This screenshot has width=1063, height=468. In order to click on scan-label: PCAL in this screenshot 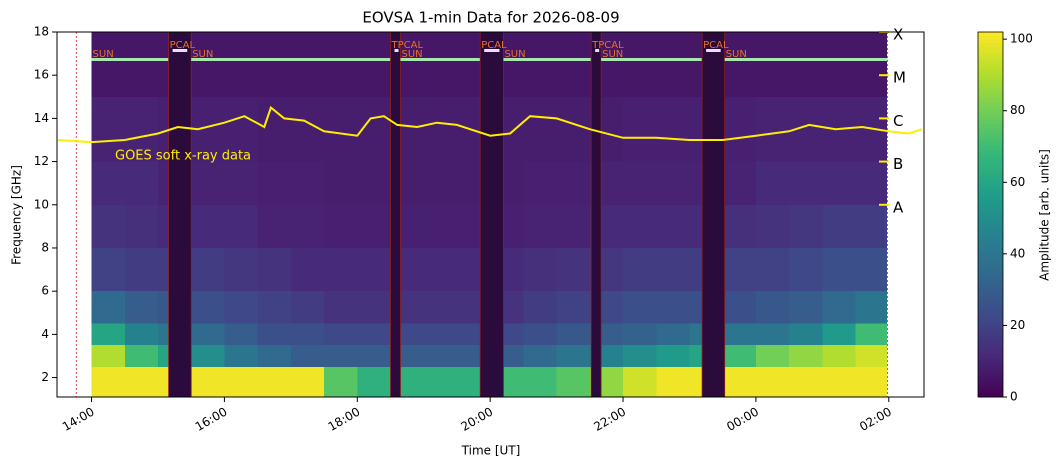, I will do `click(494, 45)`.